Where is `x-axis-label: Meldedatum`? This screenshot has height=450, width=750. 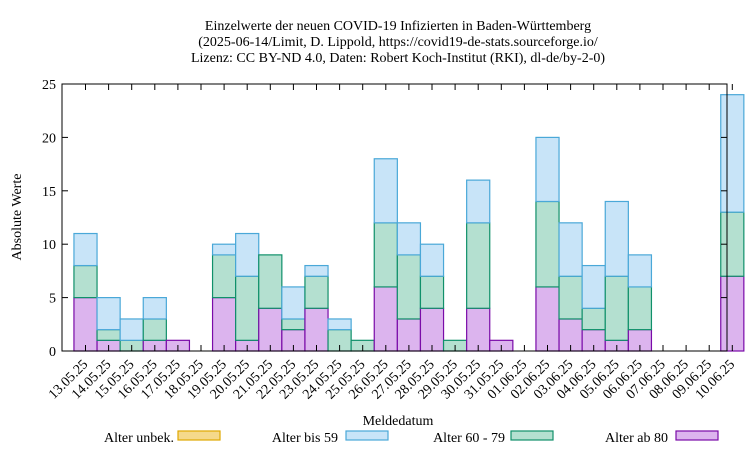 x-axis-label: Meldedatum is located at coordinates (398, 421).